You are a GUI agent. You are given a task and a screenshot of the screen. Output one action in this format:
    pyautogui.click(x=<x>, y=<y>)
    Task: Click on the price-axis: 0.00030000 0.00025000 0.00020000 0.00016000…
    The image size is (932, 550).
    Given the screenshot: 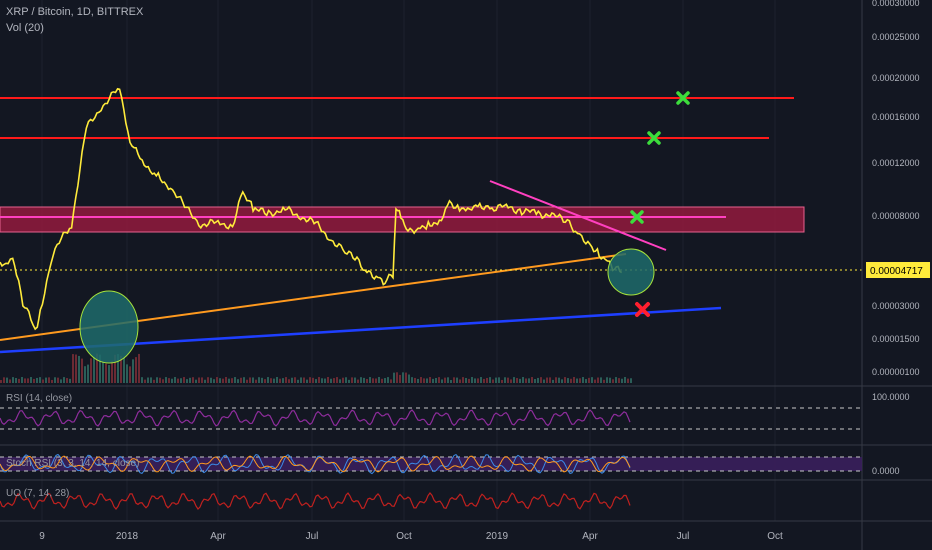 What is the action you would take?
    pyautogui.click(x=896, y=188)
    